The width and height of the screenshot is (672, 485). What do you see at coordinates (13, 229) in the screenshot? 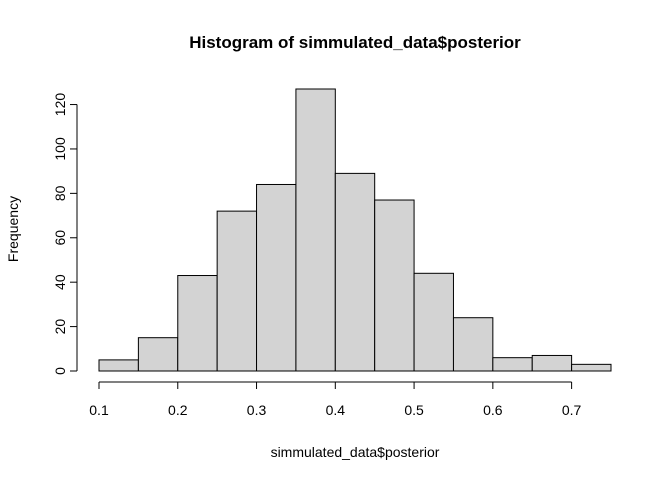
I see `y-axis-label: Frequency` at bounding box center [13, 229].